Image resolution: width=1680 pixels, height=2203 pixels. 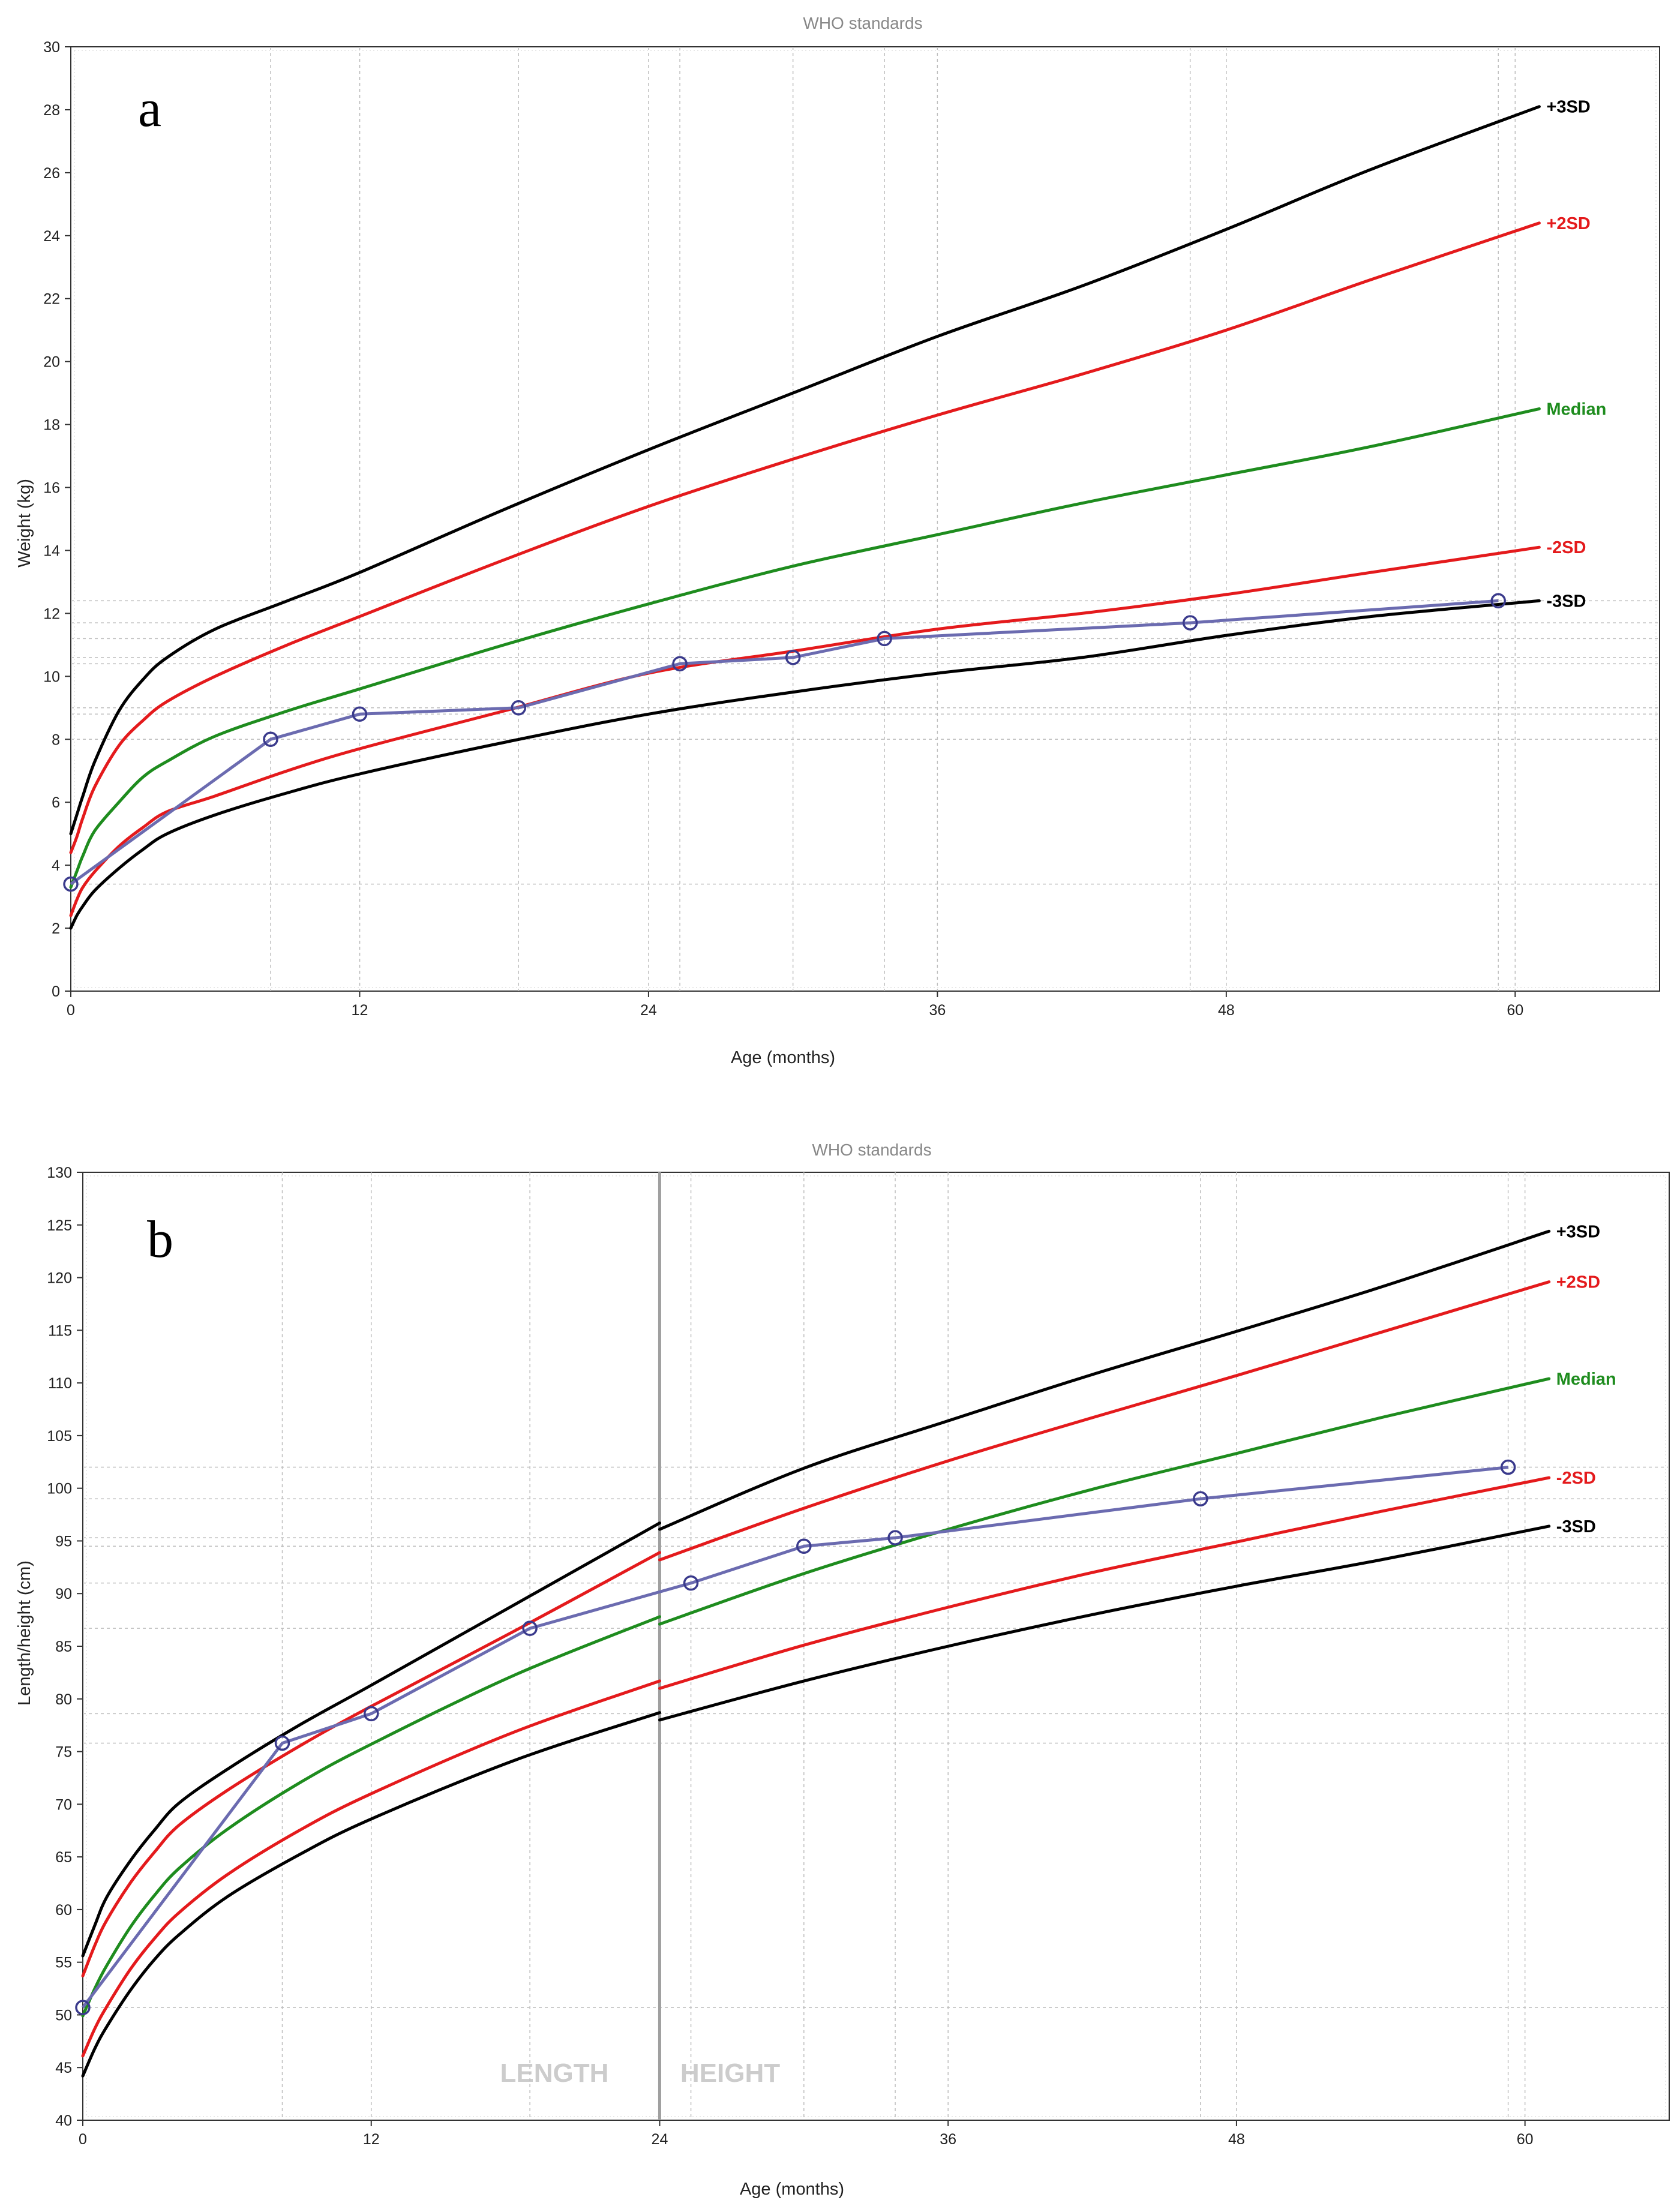 I want to click on y-tick-label: 18, so click(x=52, y=426).